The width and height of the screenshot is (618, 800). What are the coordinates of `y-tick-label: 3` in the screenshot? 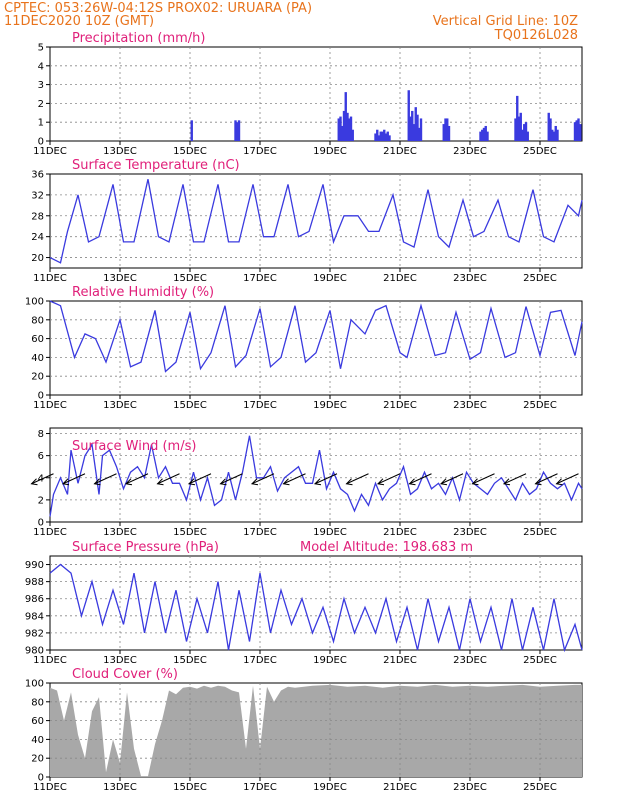 It's located at (41, 85).